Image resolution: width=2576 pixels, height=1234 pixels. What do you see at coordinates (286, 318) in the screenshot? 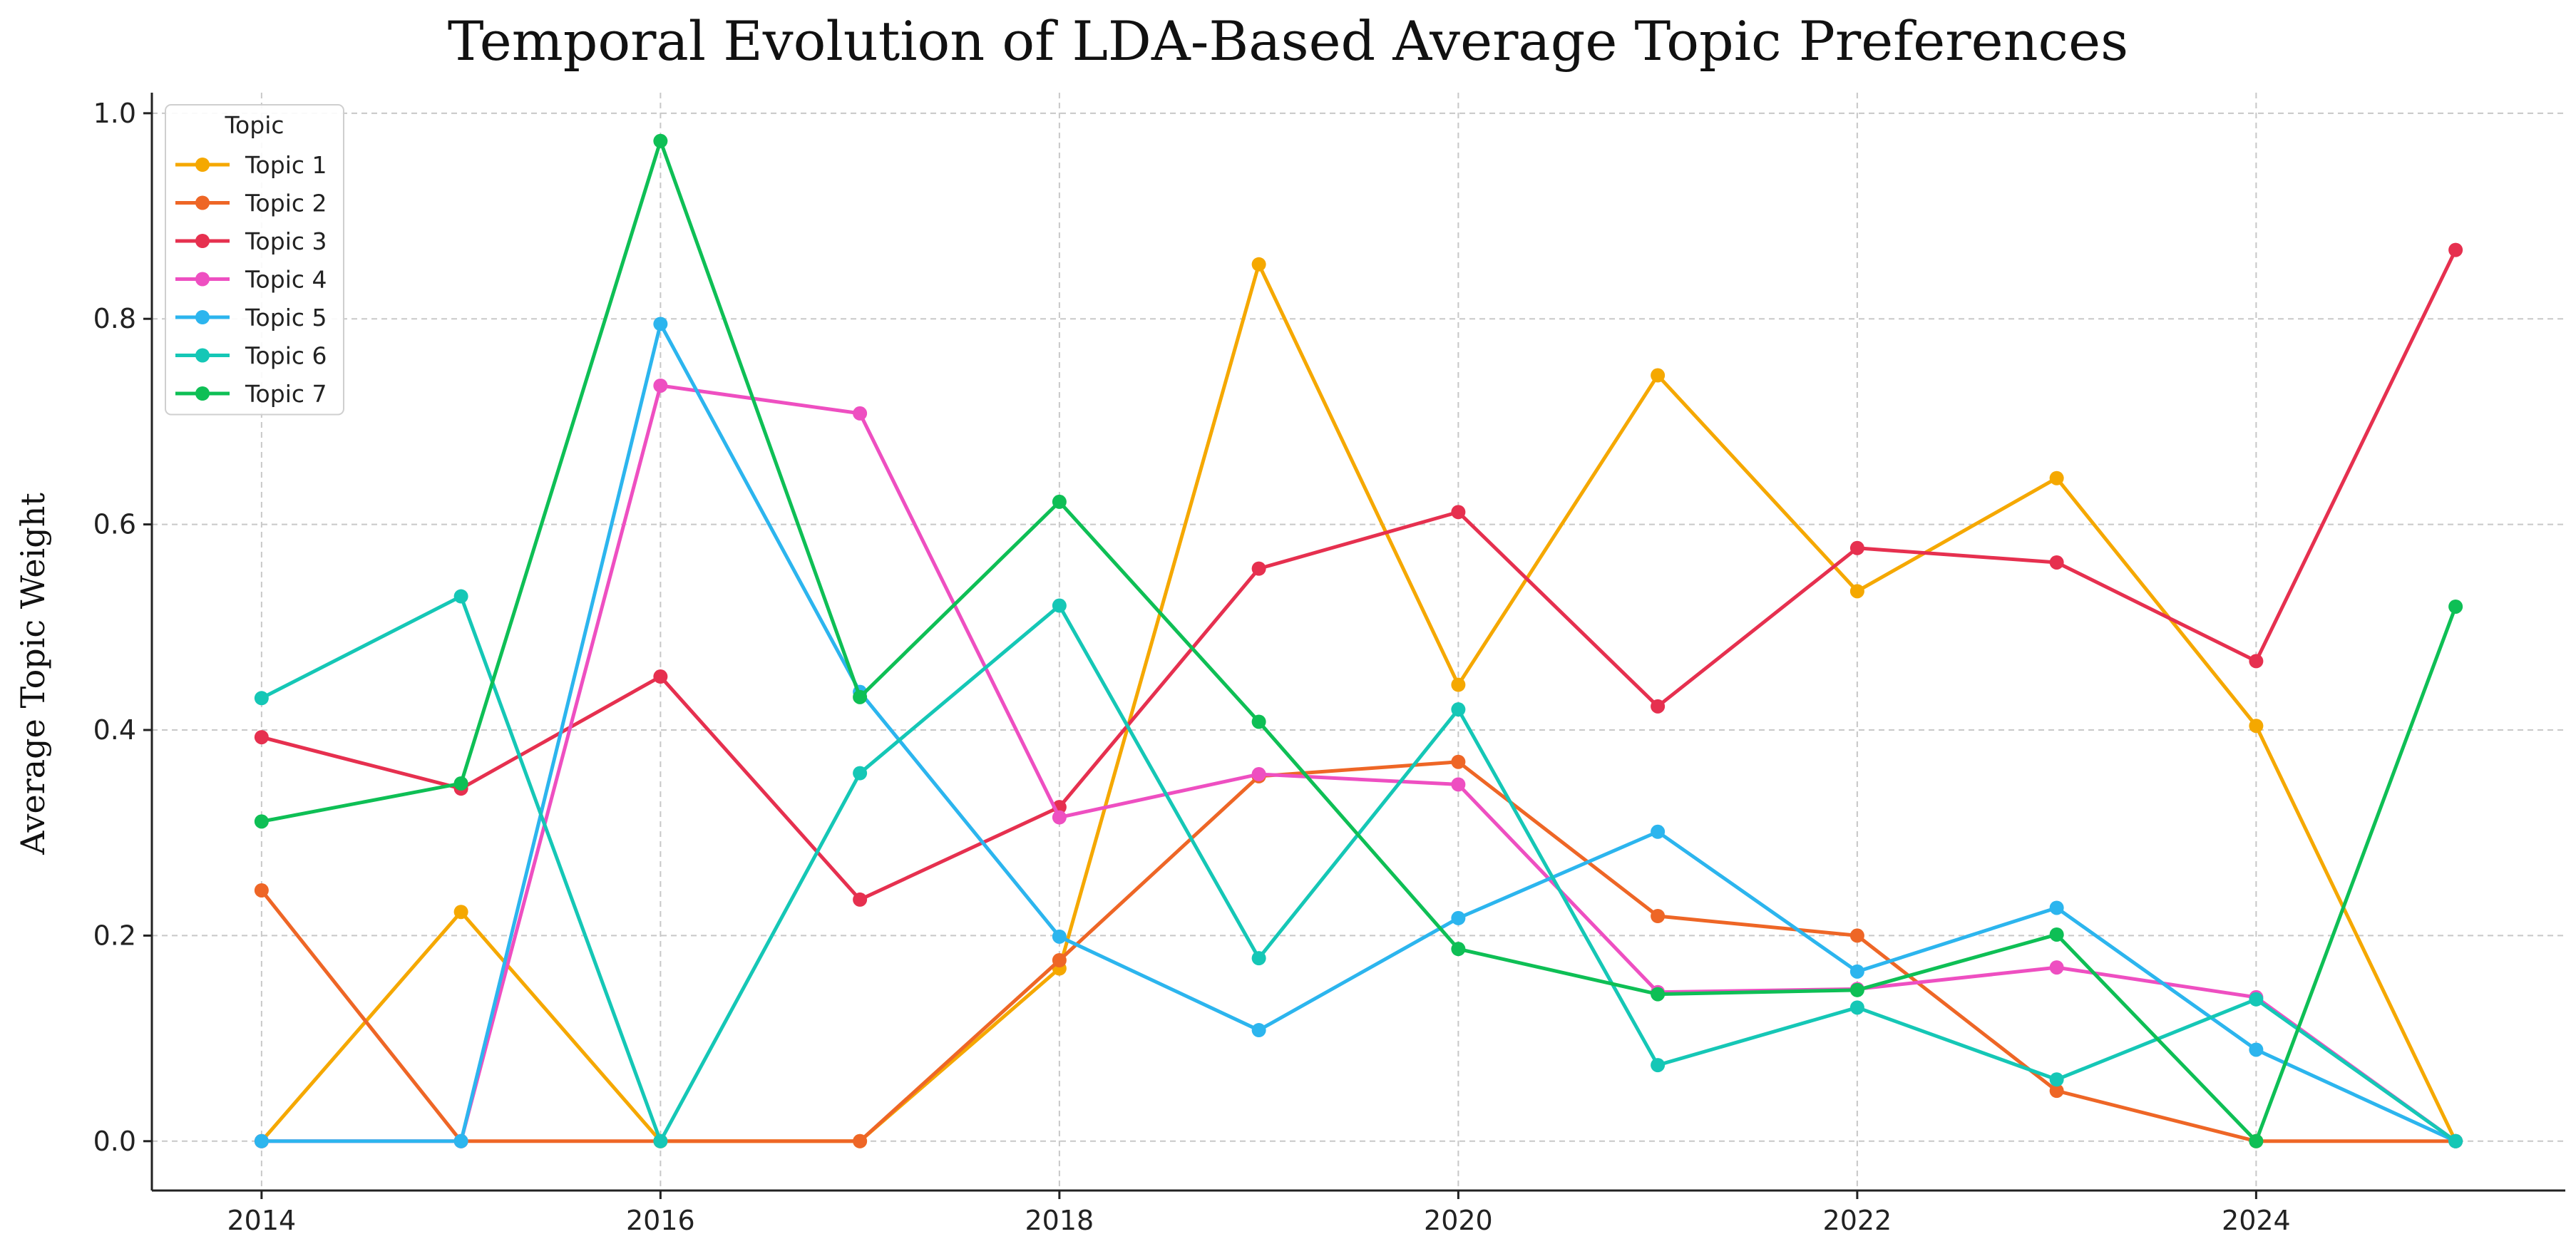
I see `legend-label-topic-5: Topic 5` at bounding box center [286, 318].